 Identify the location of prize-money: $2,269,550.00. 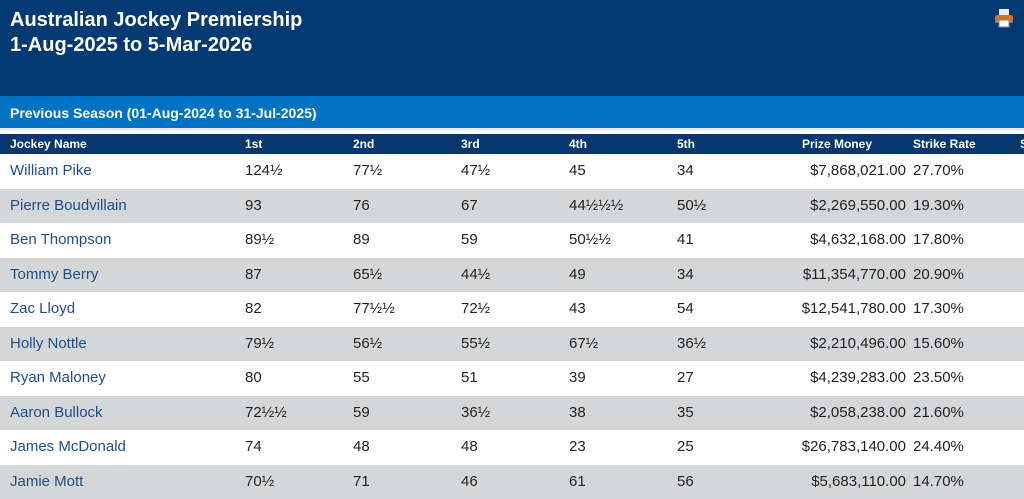
(858, 206).